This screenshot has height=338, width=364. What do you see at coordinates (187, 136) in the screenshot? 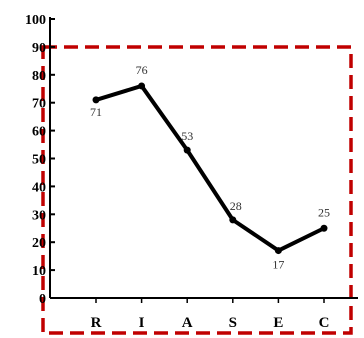
I see `data-label: 53` at bounding box center [187, 136].